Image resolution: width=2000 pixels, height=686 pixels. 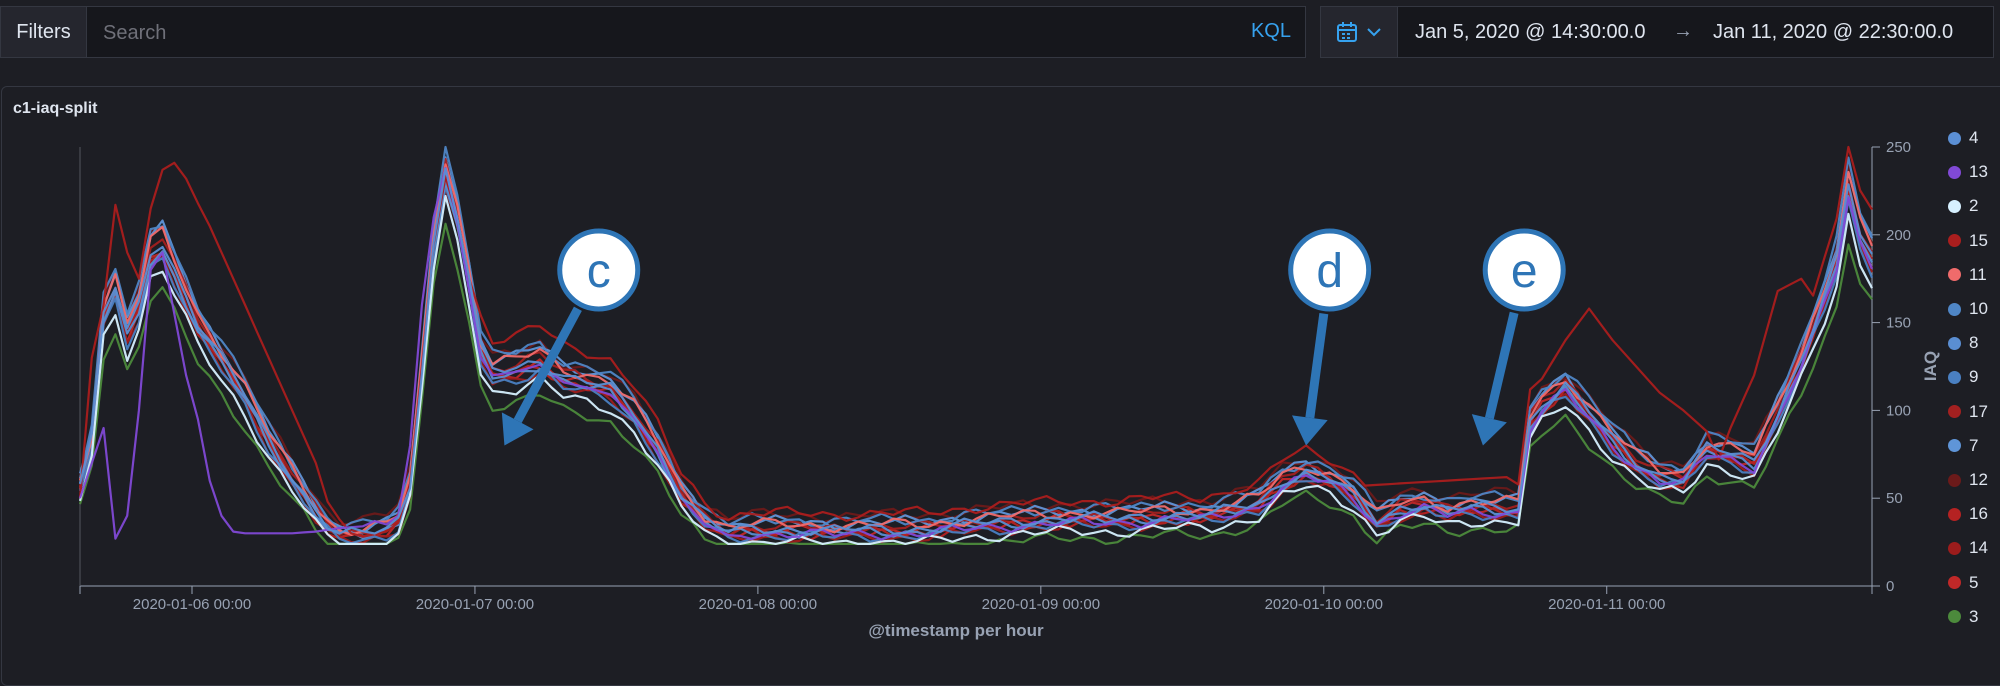 What do you see at coordinates (1974, 616) in the screenshot?
I see `legend-label: 3` at bounding box center [1974, 616].